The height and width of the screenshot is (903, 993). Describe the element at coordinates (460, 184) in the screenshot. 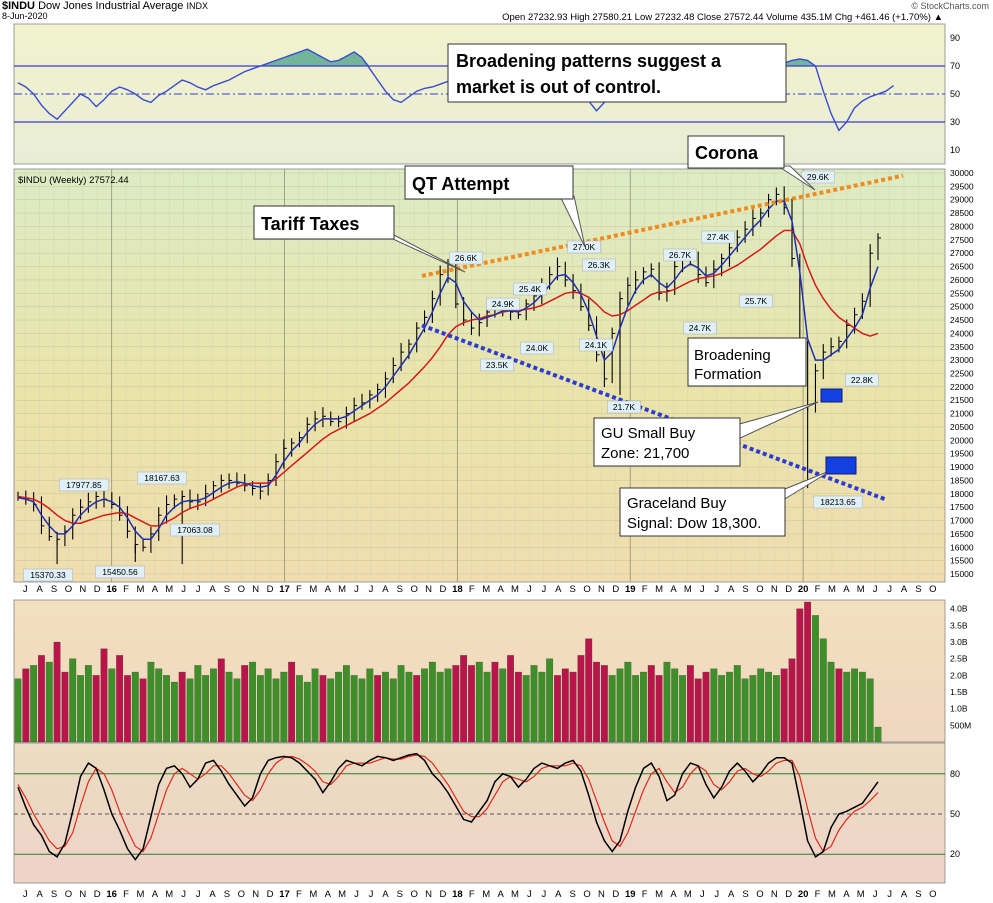

I see `callout-qt-text: QT Attempt` at that location.